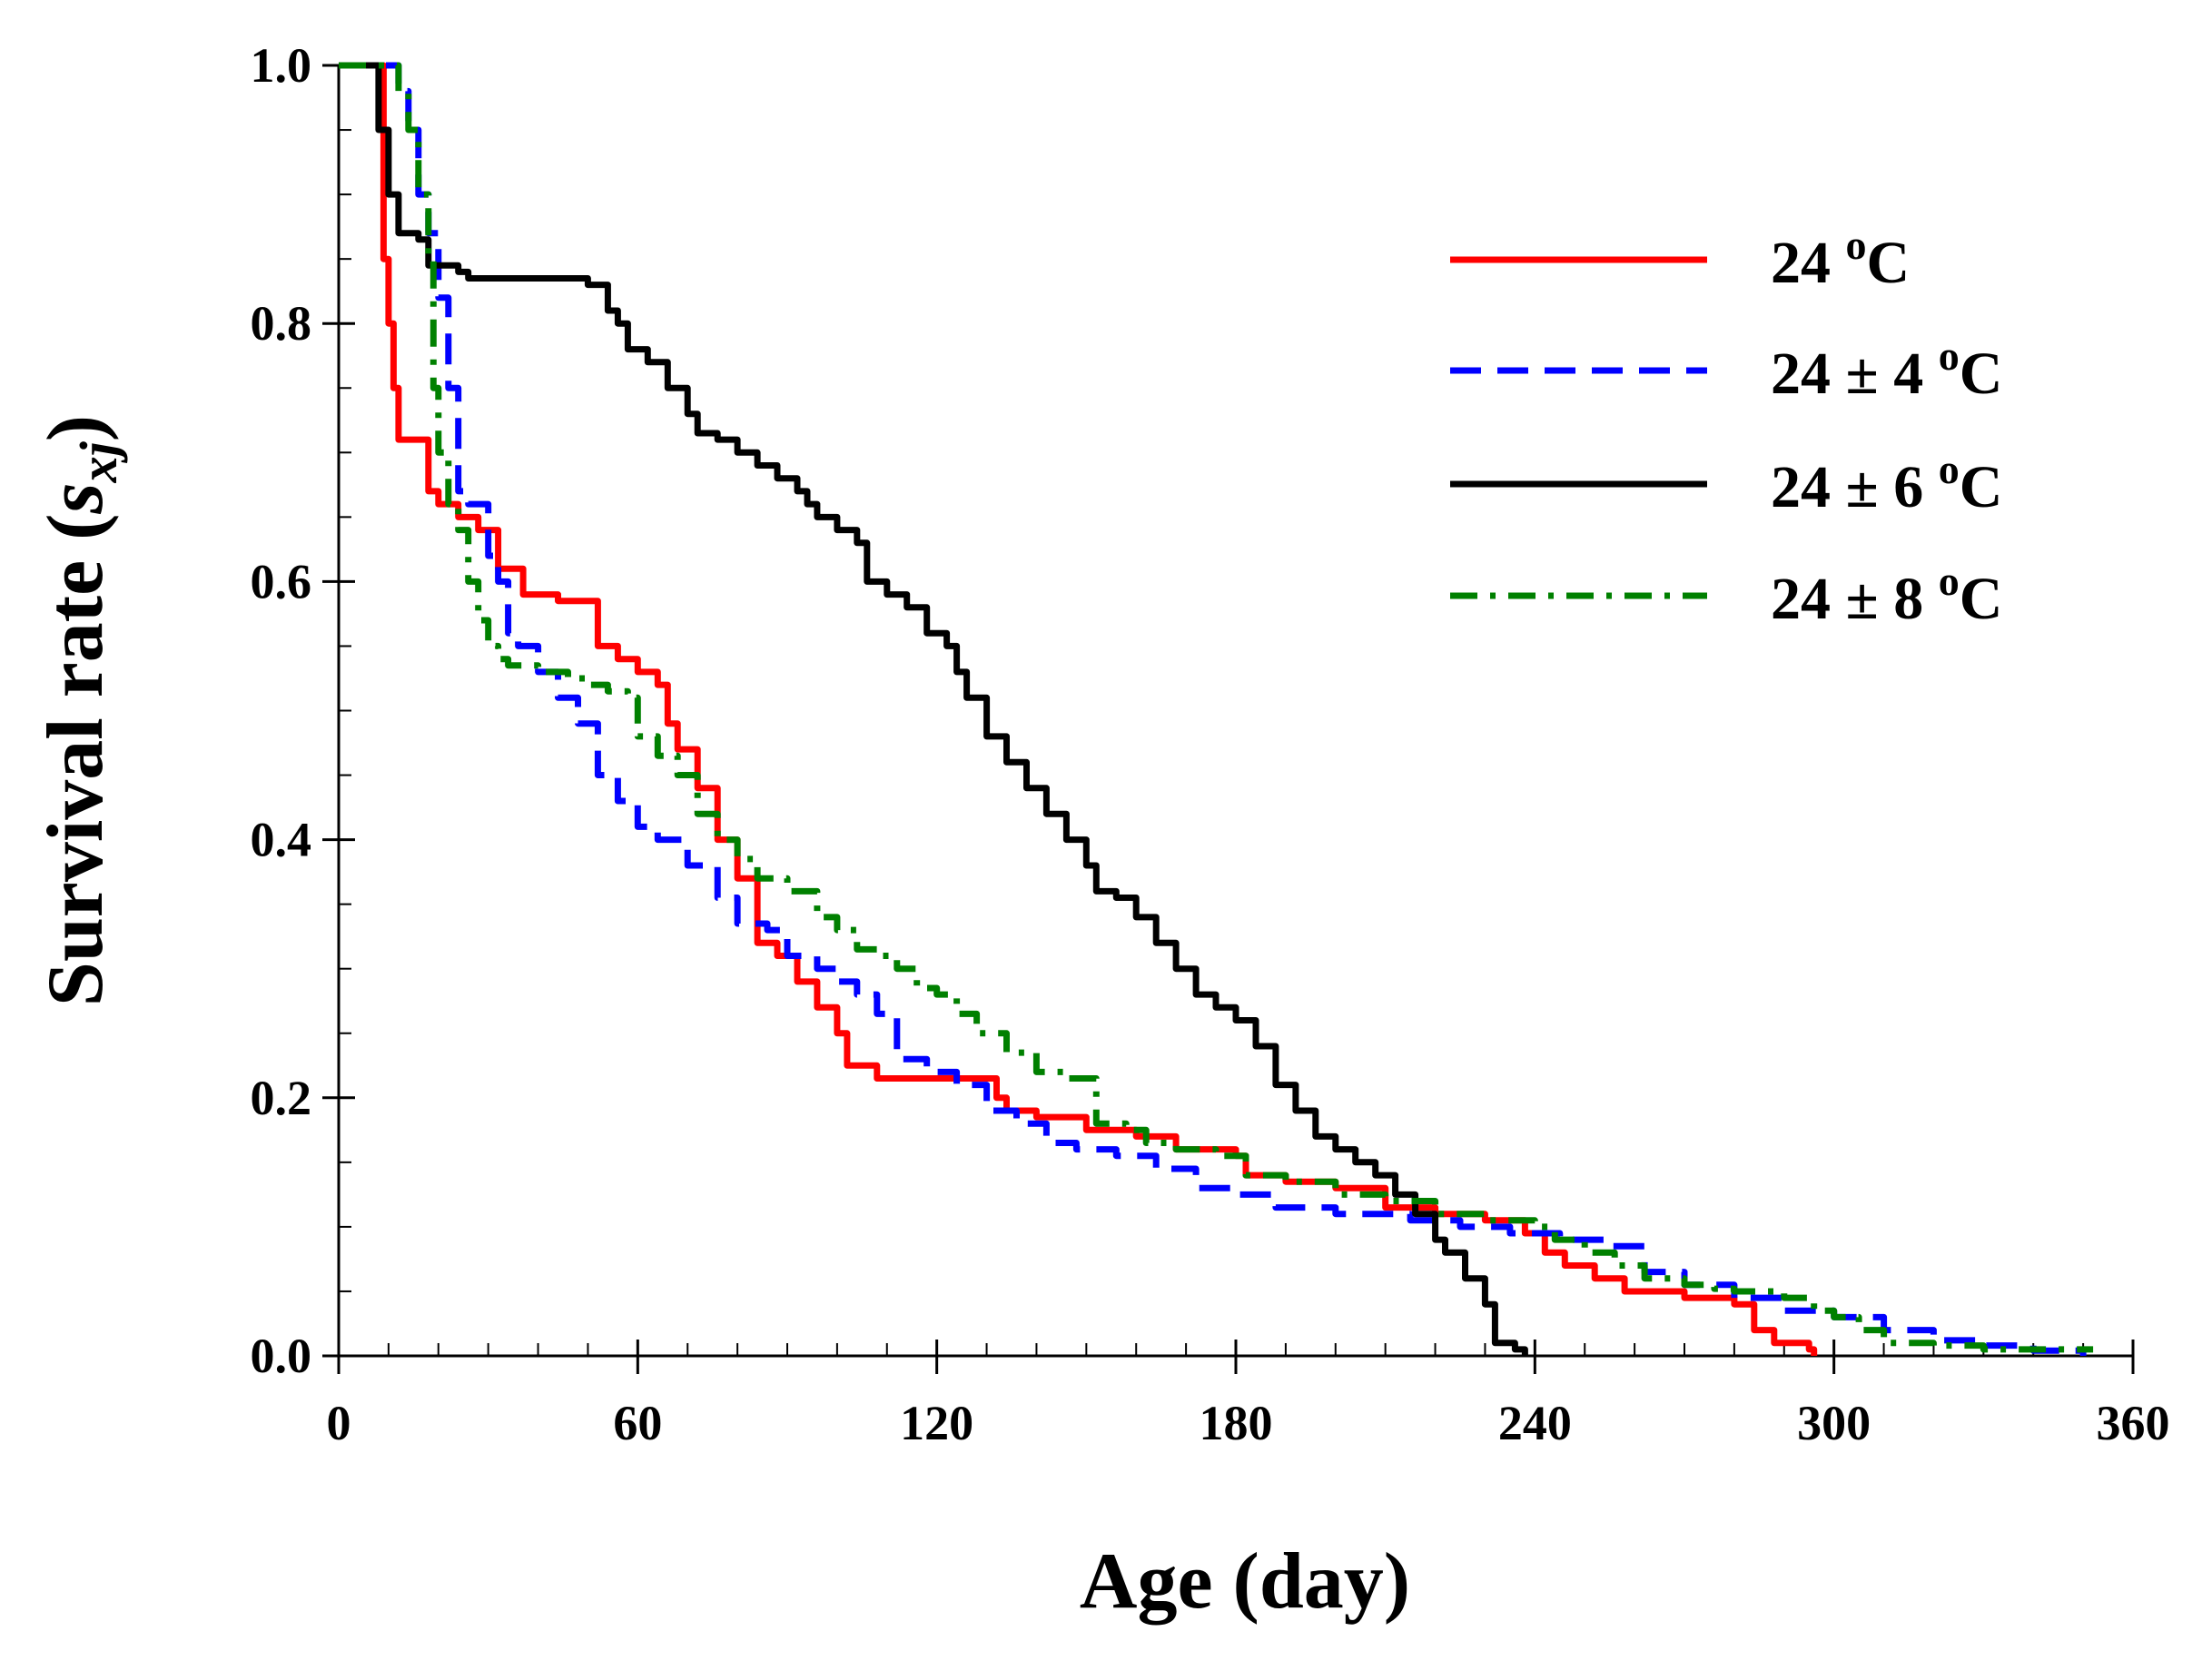  Describe the element at coordinates (282, 1098) in the screenshot. I see `y-tick-label: 0.2` at that location.